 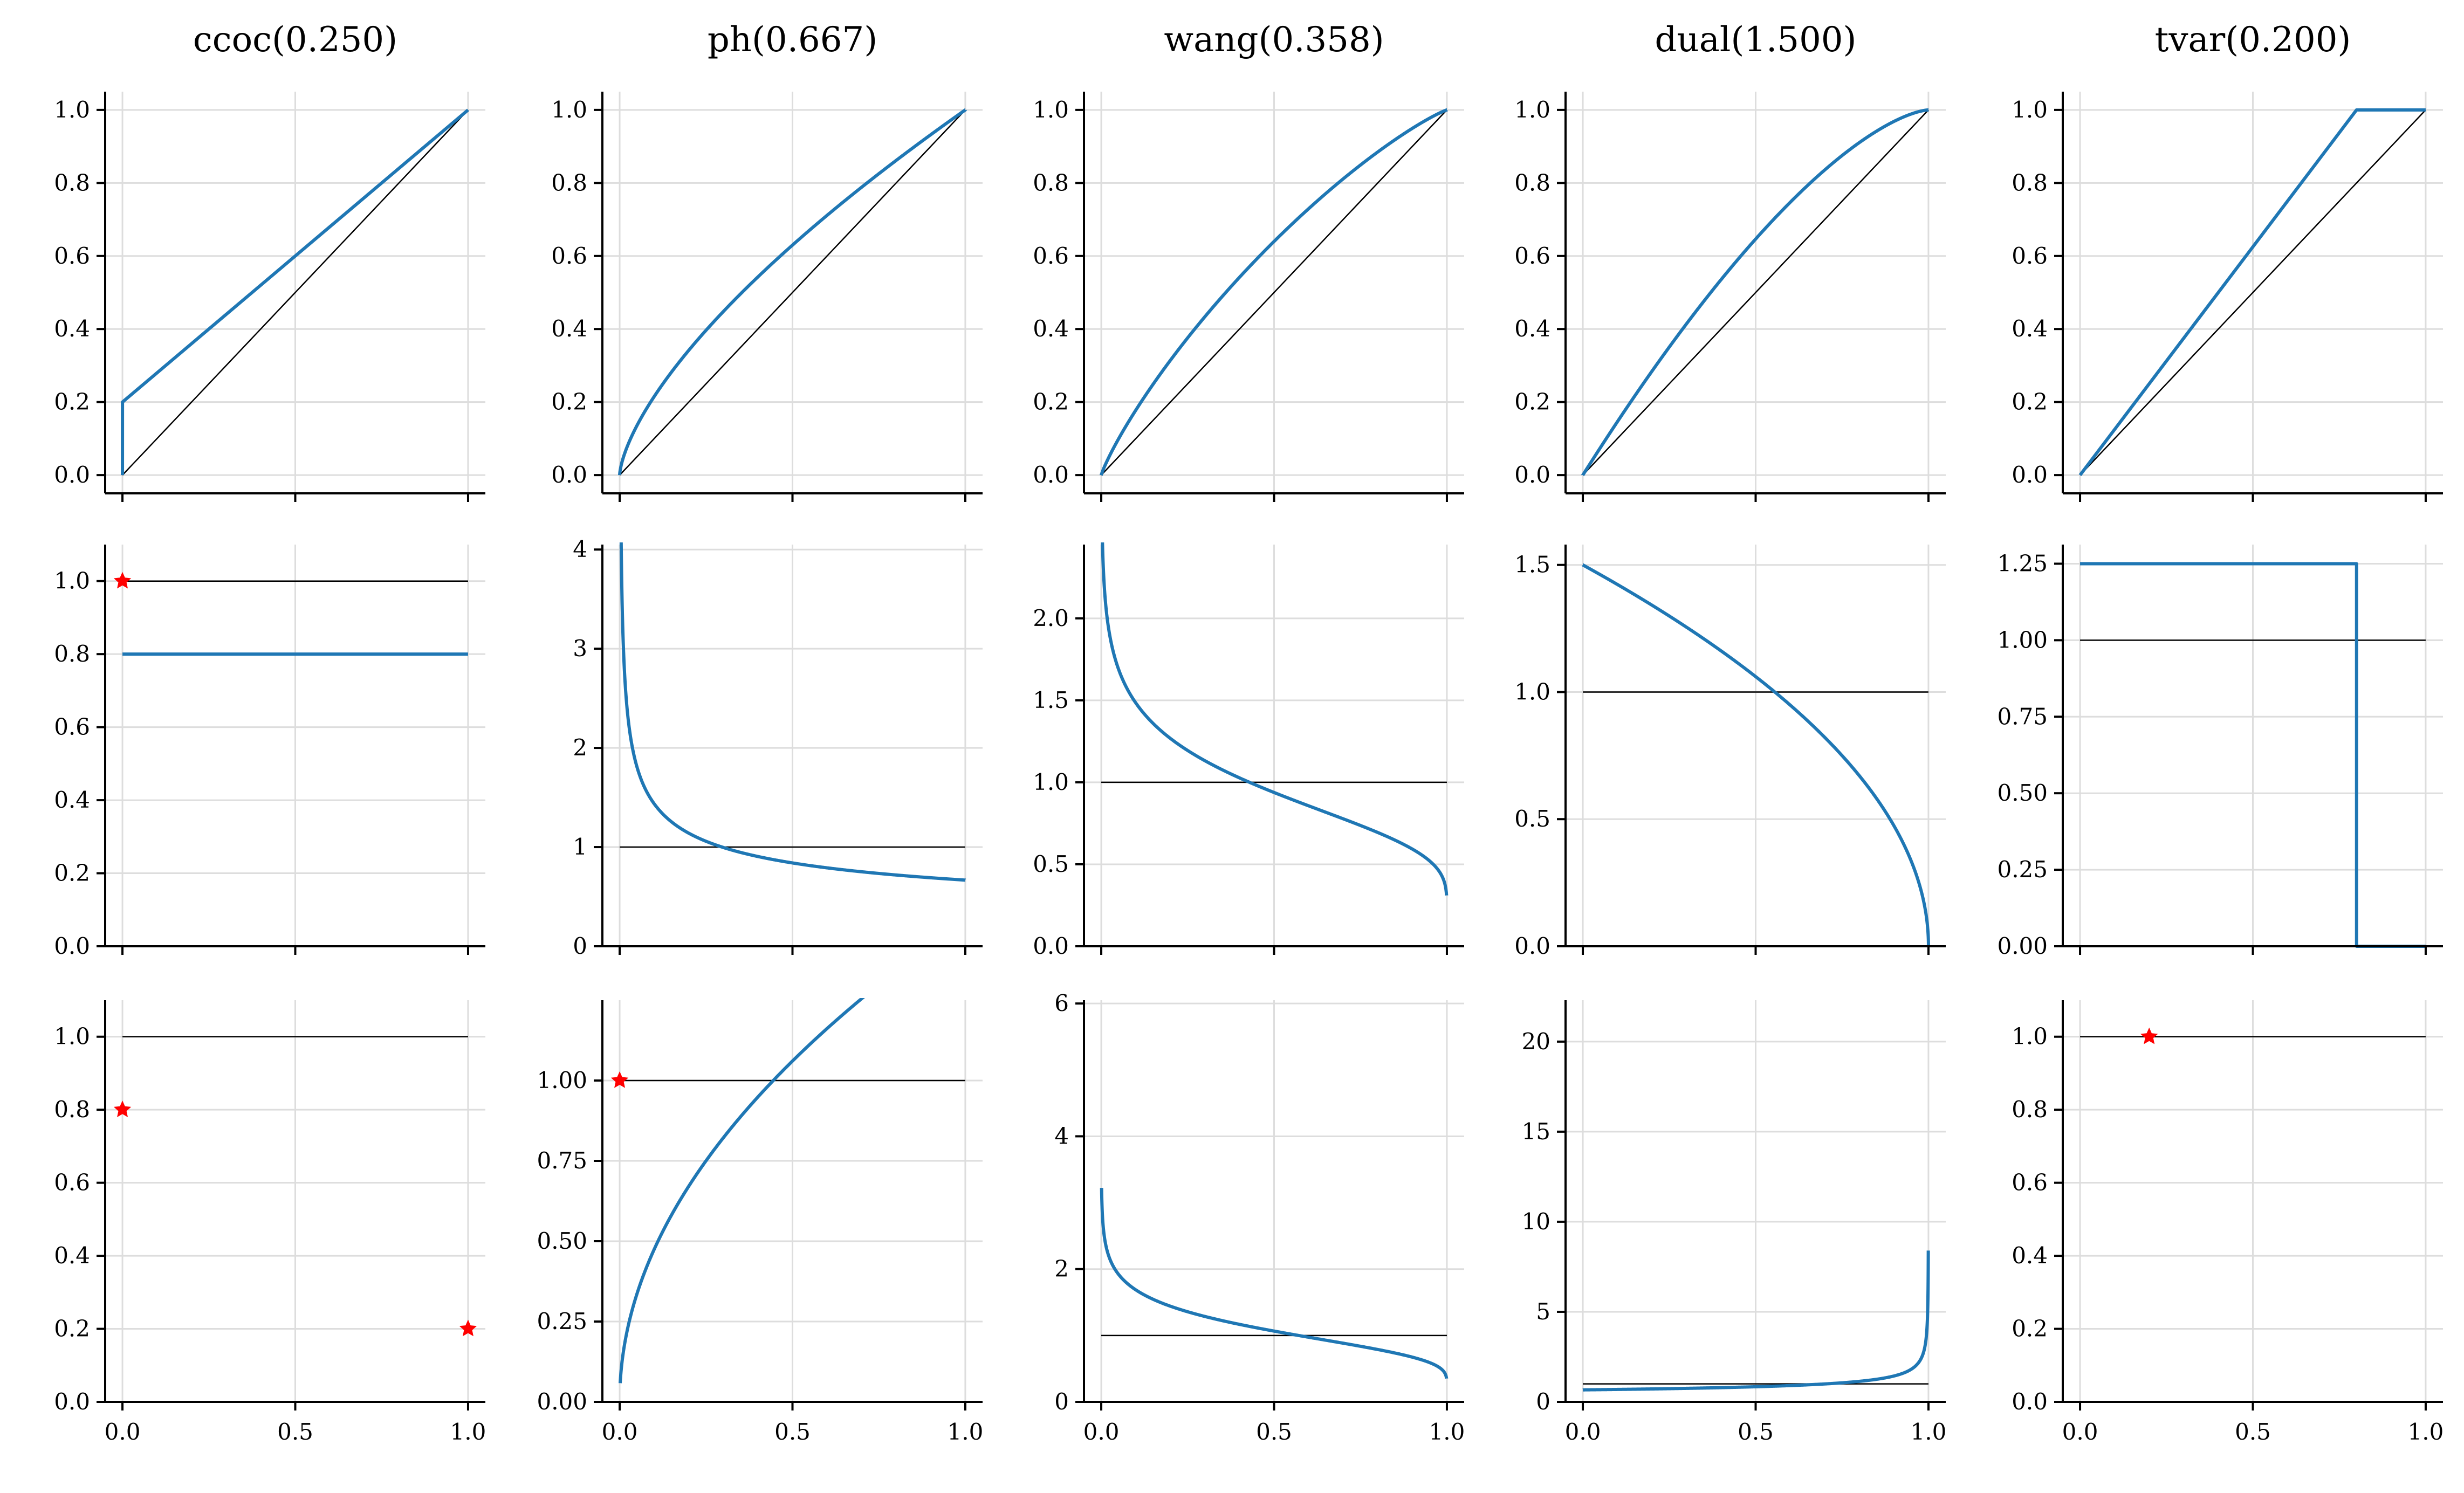 What do you see at coordinates (2023, 793) in the screenshot?
I see `y-tick-label: 0.50` at bounding box center [2023, 793].